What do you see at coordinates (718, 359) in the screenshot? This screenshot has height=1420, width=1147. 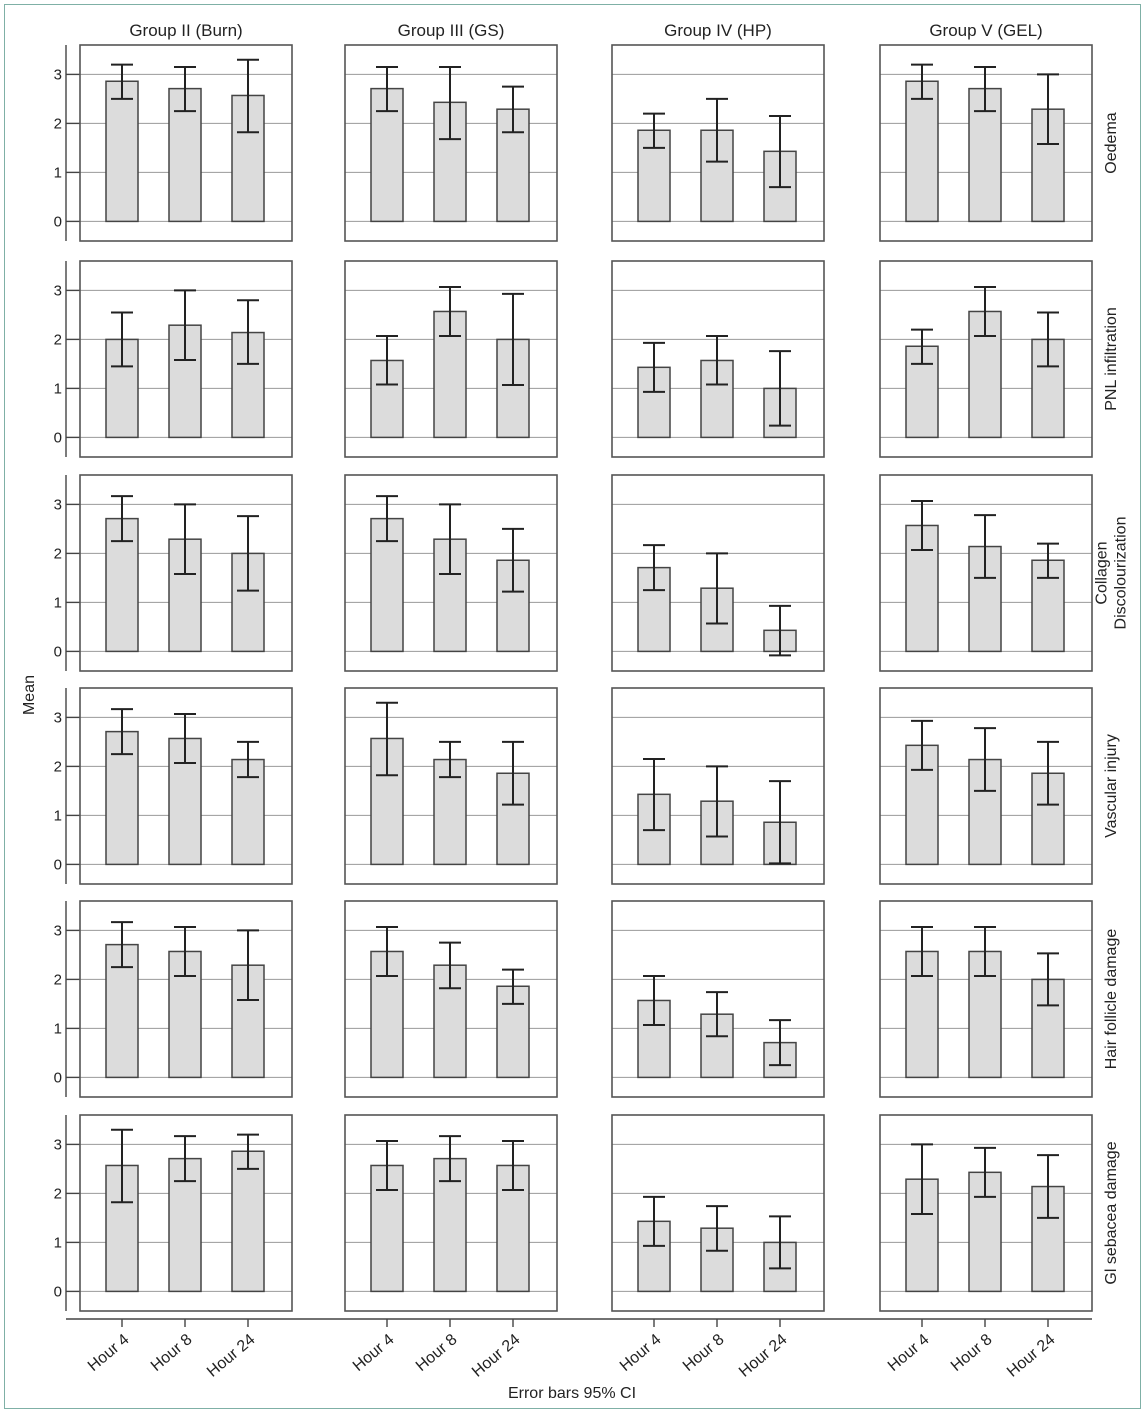 I see `panel-frame-pnl-infiltration-group-iv-hp` at bounding box center [718, 359].